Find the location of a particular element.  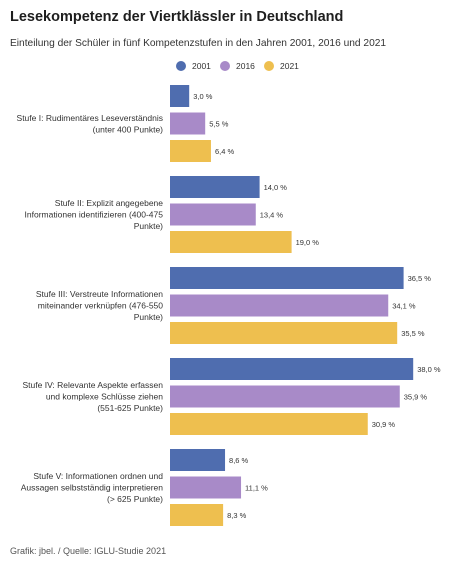

legend-label-2016: 2016 is located at coordinates (245, 66).